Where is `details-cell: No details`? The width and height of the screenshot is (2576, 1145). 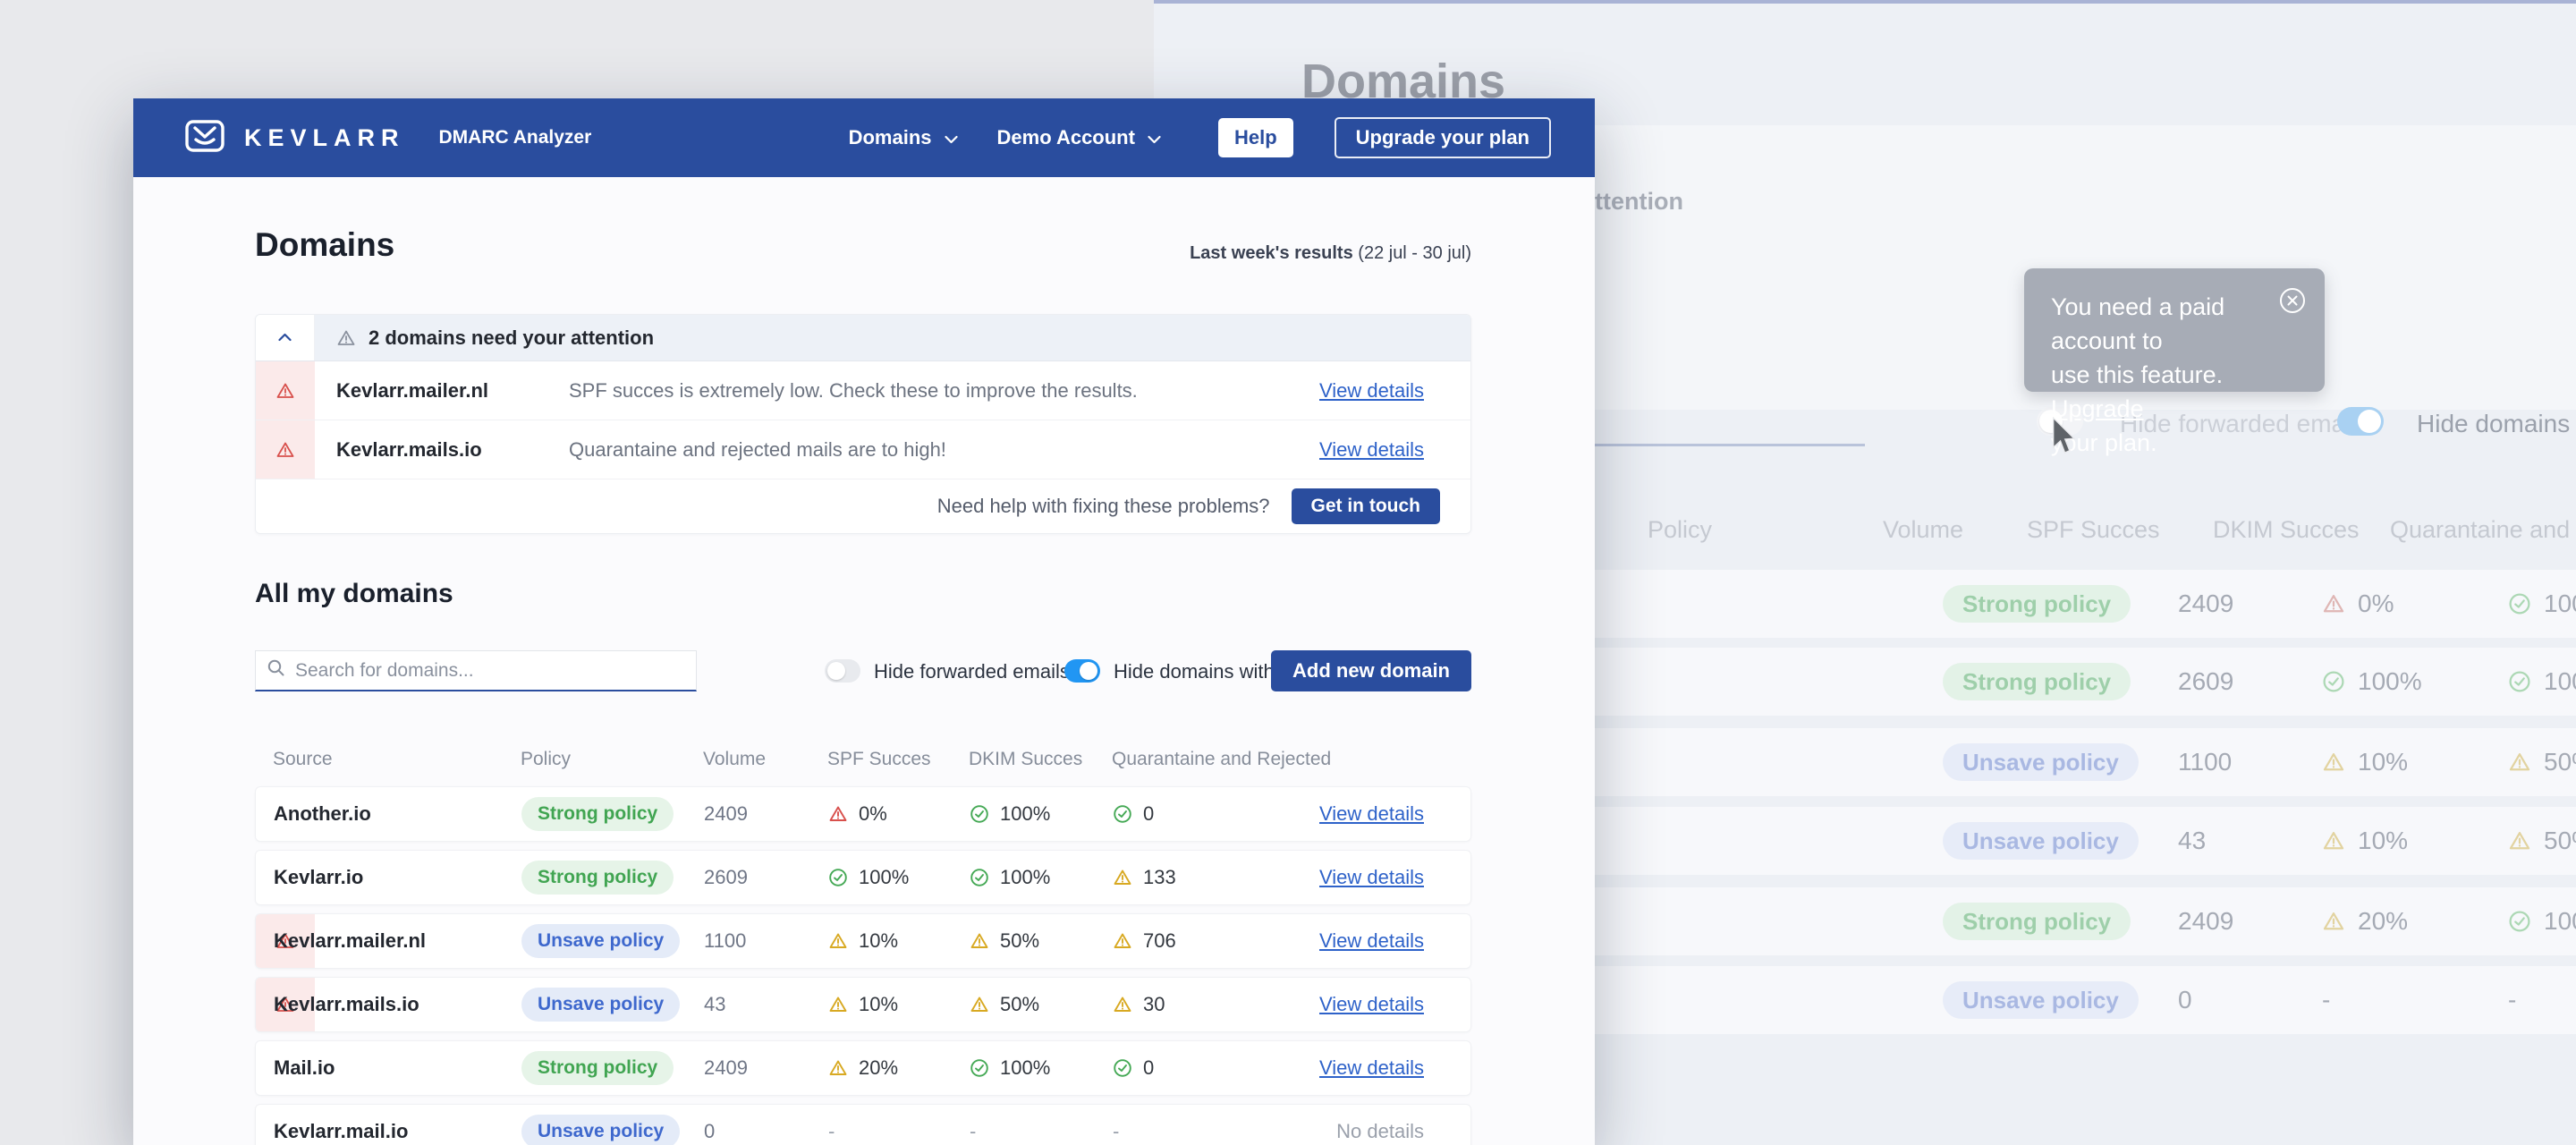
details-cell: No details is located at coordinates (1380, 1131).